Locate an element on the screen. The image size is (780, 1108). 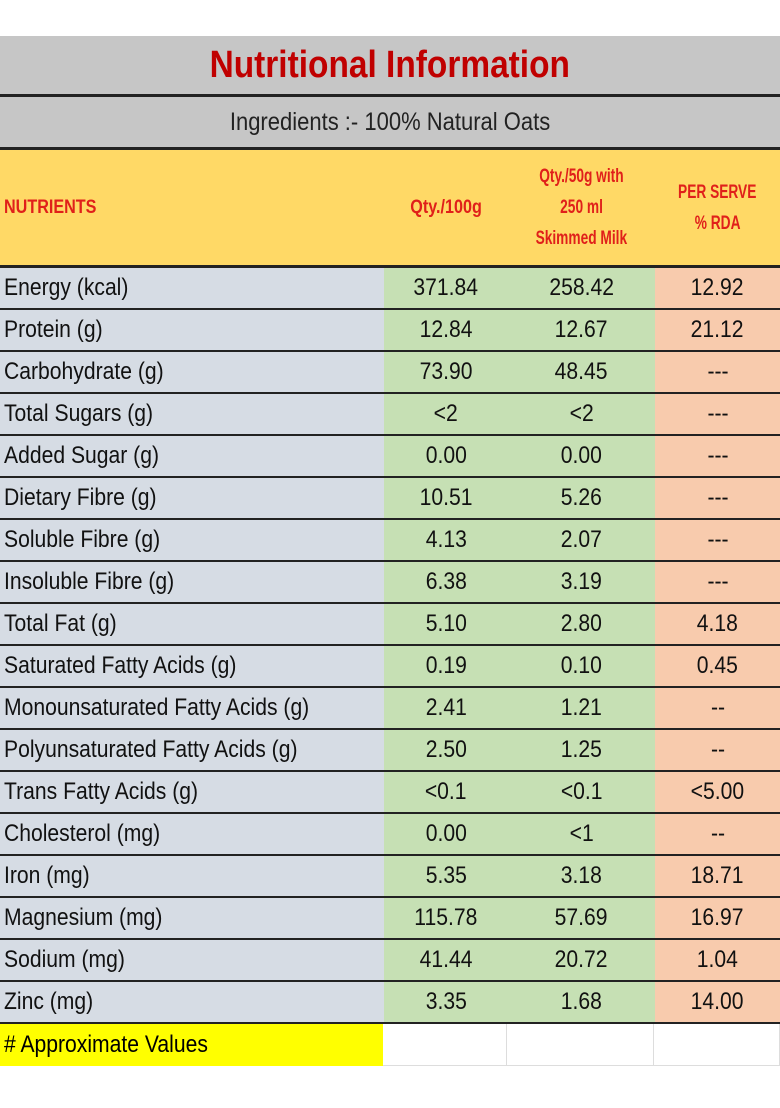
qty-per-100g: 6.38 is located at coordinates (446, 582).